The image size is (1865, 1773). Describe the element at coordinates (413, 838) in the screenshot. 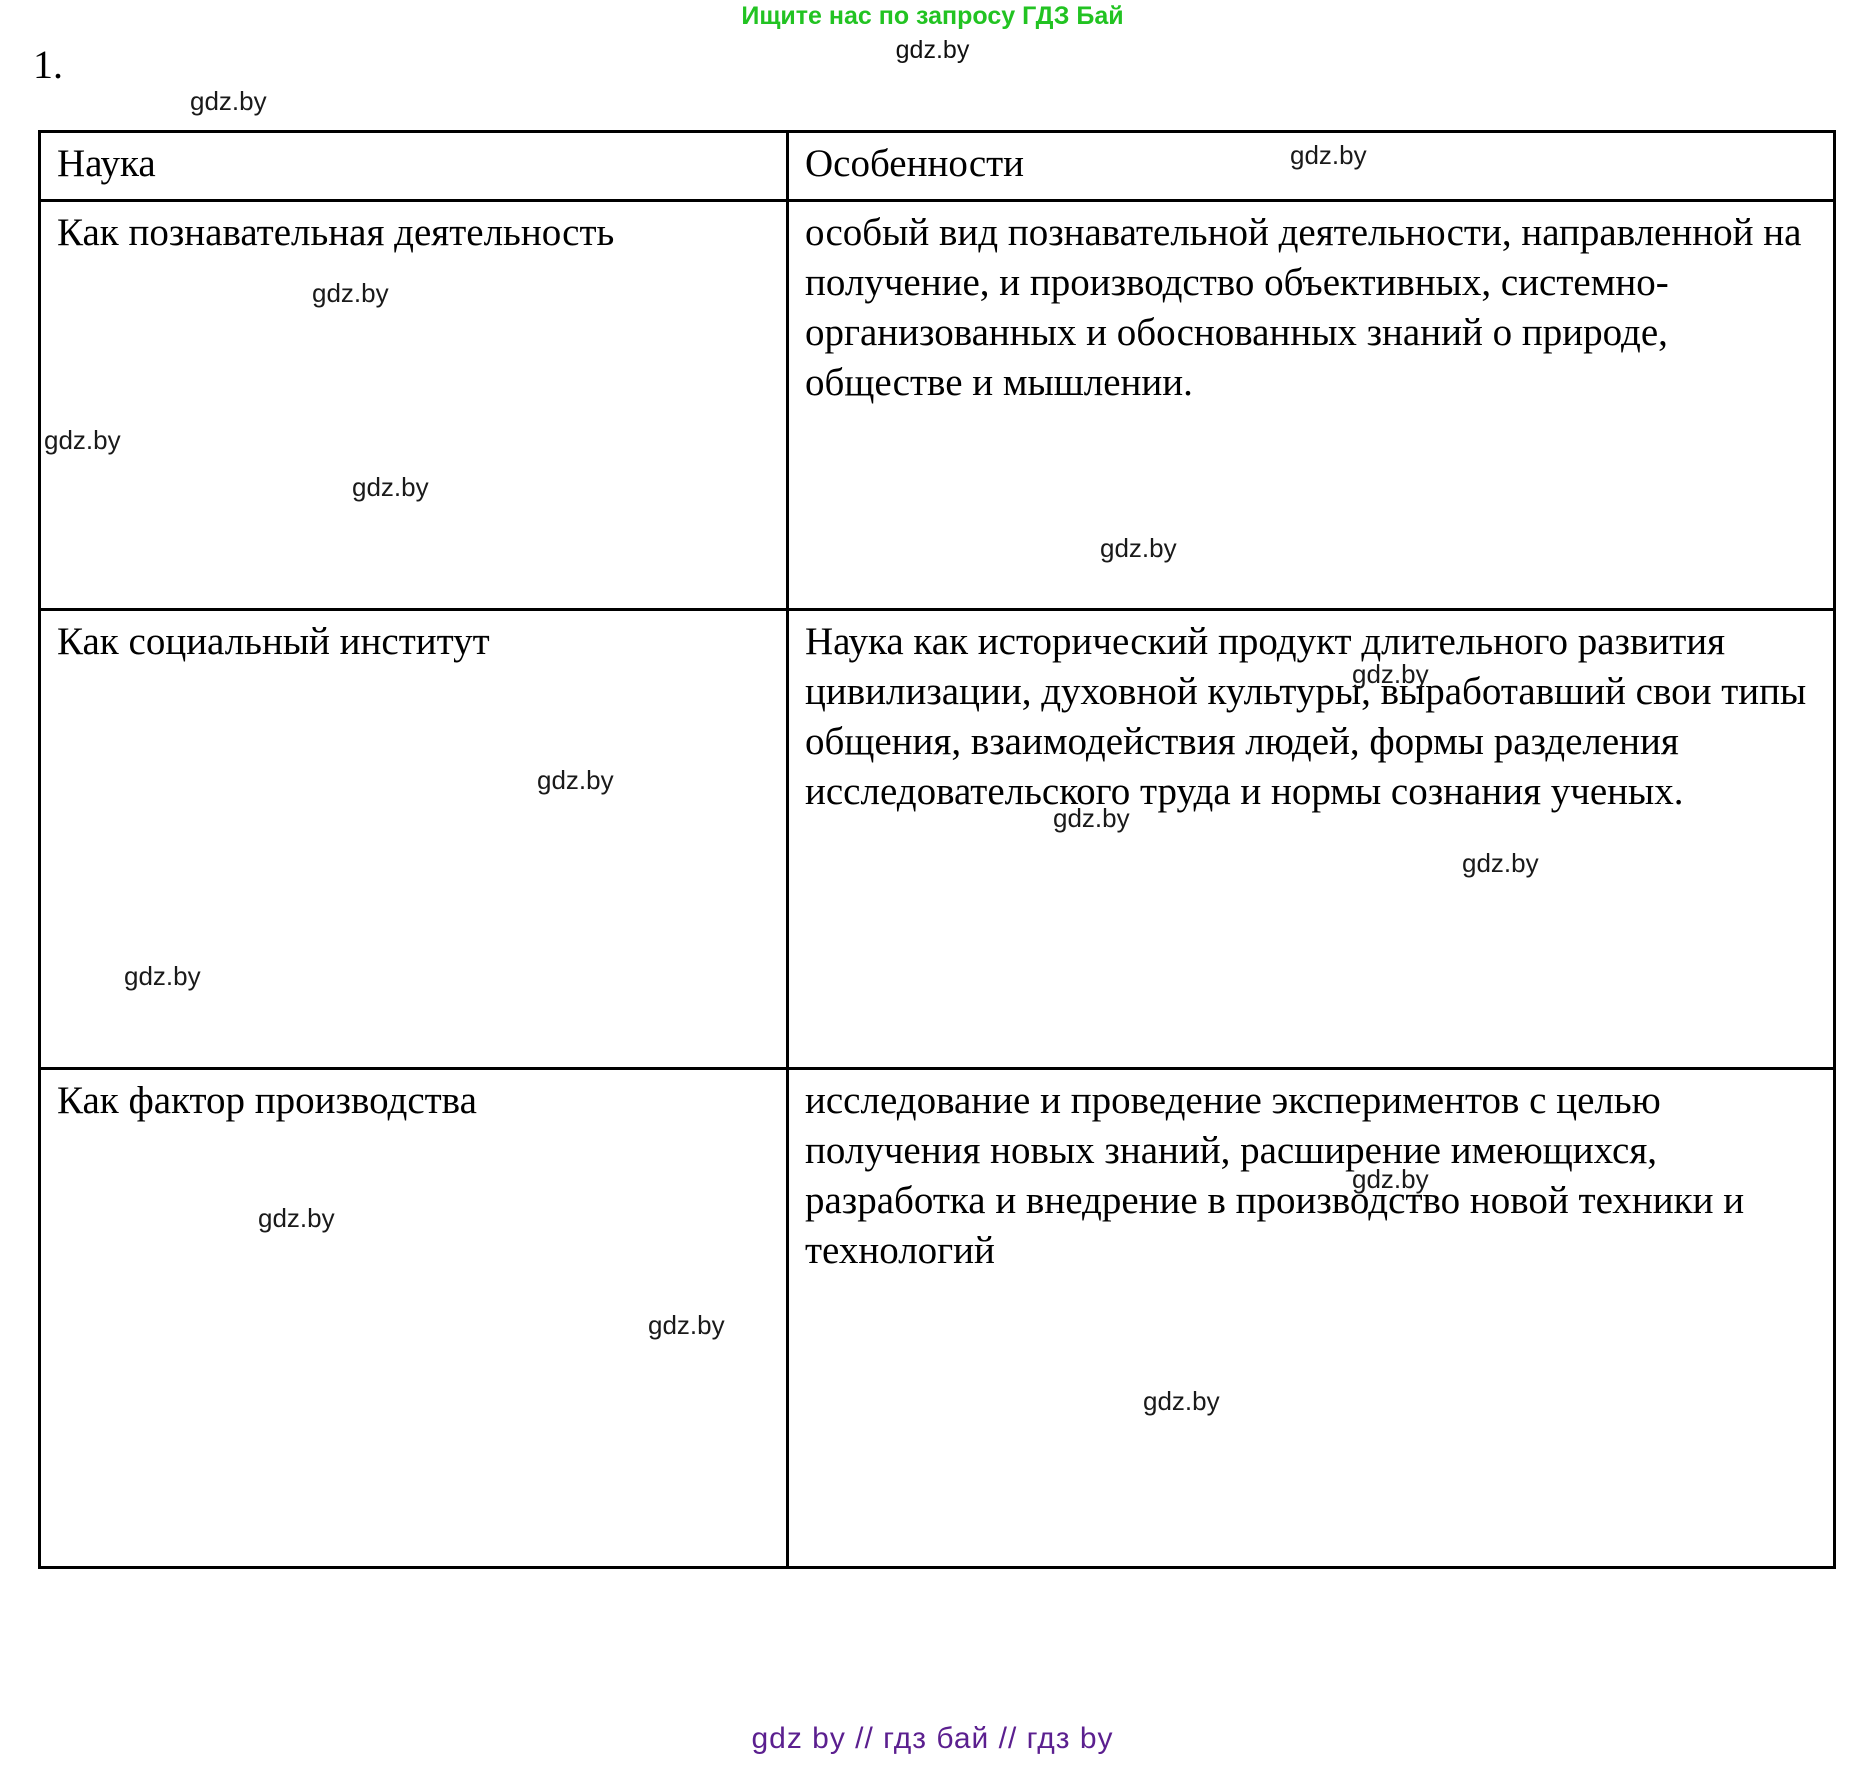

I see `cell-science-2: Как социальный институт` at that location.